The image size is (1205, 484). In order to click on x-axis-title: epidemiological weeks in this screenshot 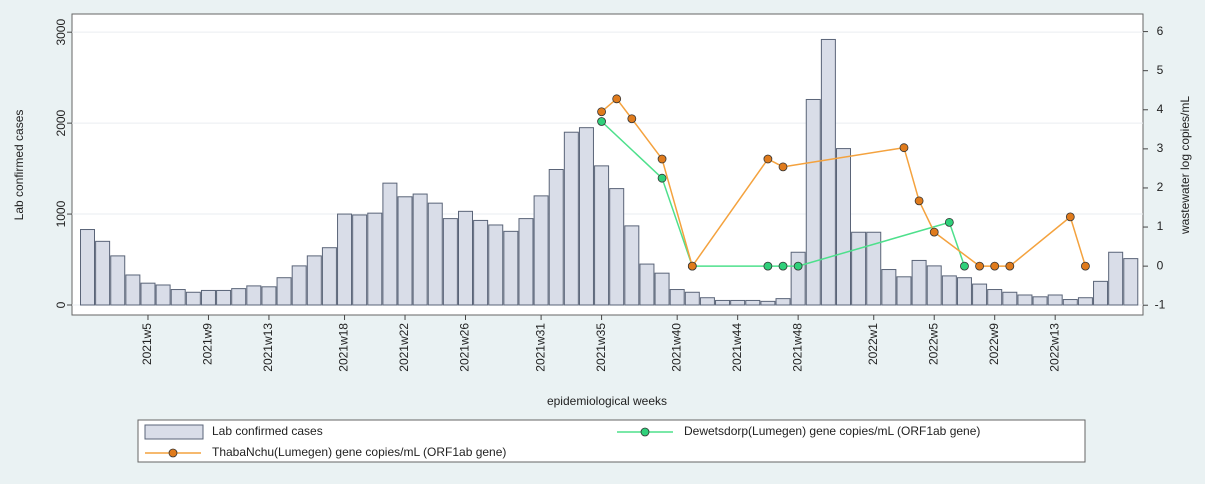, I will do `click(607, 401)`.